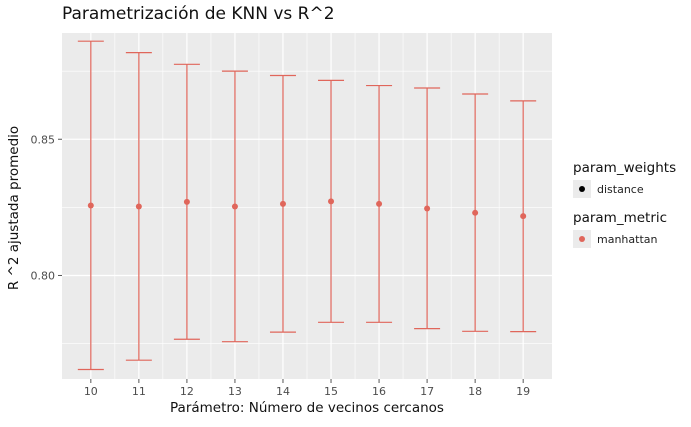  I want to click on chart-title: Parametrización de KNN vs R^2, so click(198, 14).